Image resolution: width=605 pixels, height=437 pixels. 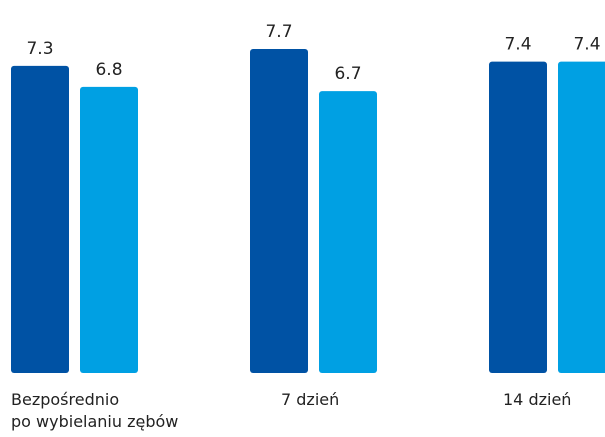 I want to click on data-label-series-2-cat-2: 6.7, so click(x=347, y=74).